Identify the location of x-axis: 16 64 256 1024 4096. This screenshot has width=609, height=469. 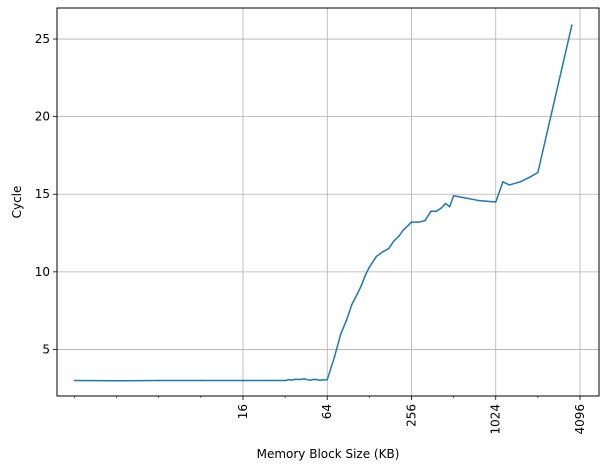
(330, 415).